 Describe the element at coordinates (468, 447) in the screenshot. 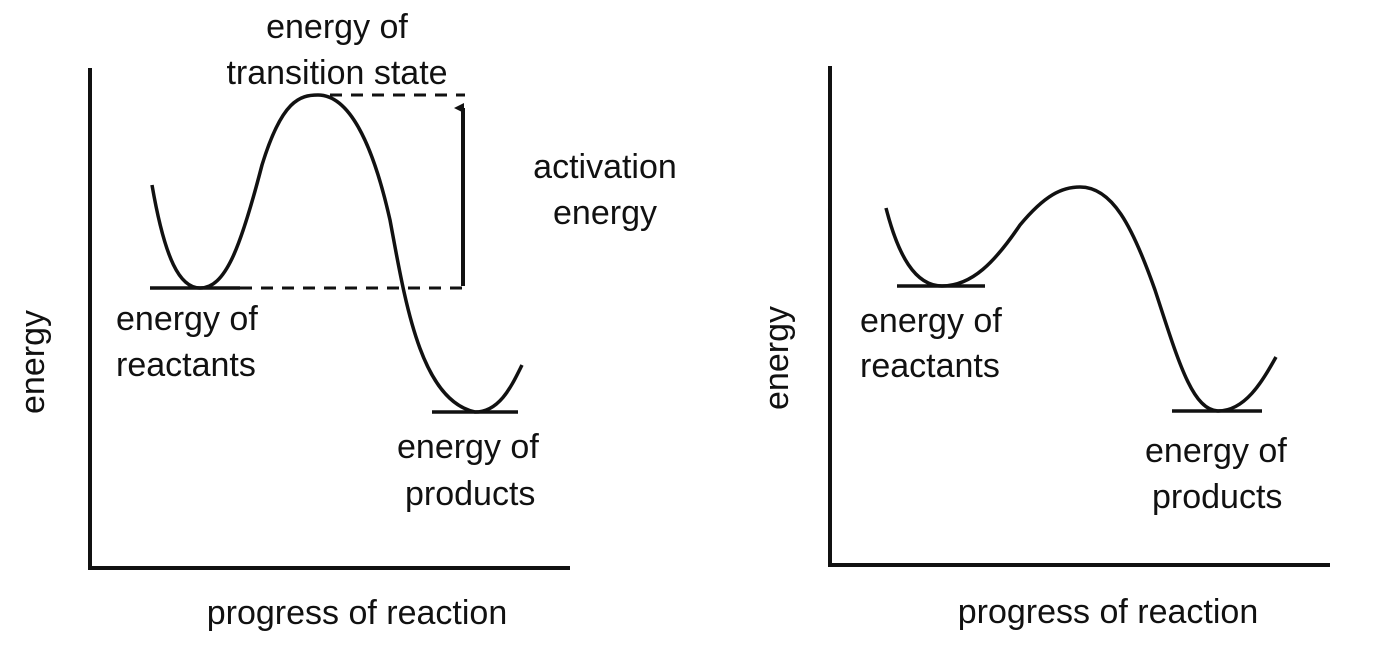

I see `left-products-label-line1: energy of` at that location.